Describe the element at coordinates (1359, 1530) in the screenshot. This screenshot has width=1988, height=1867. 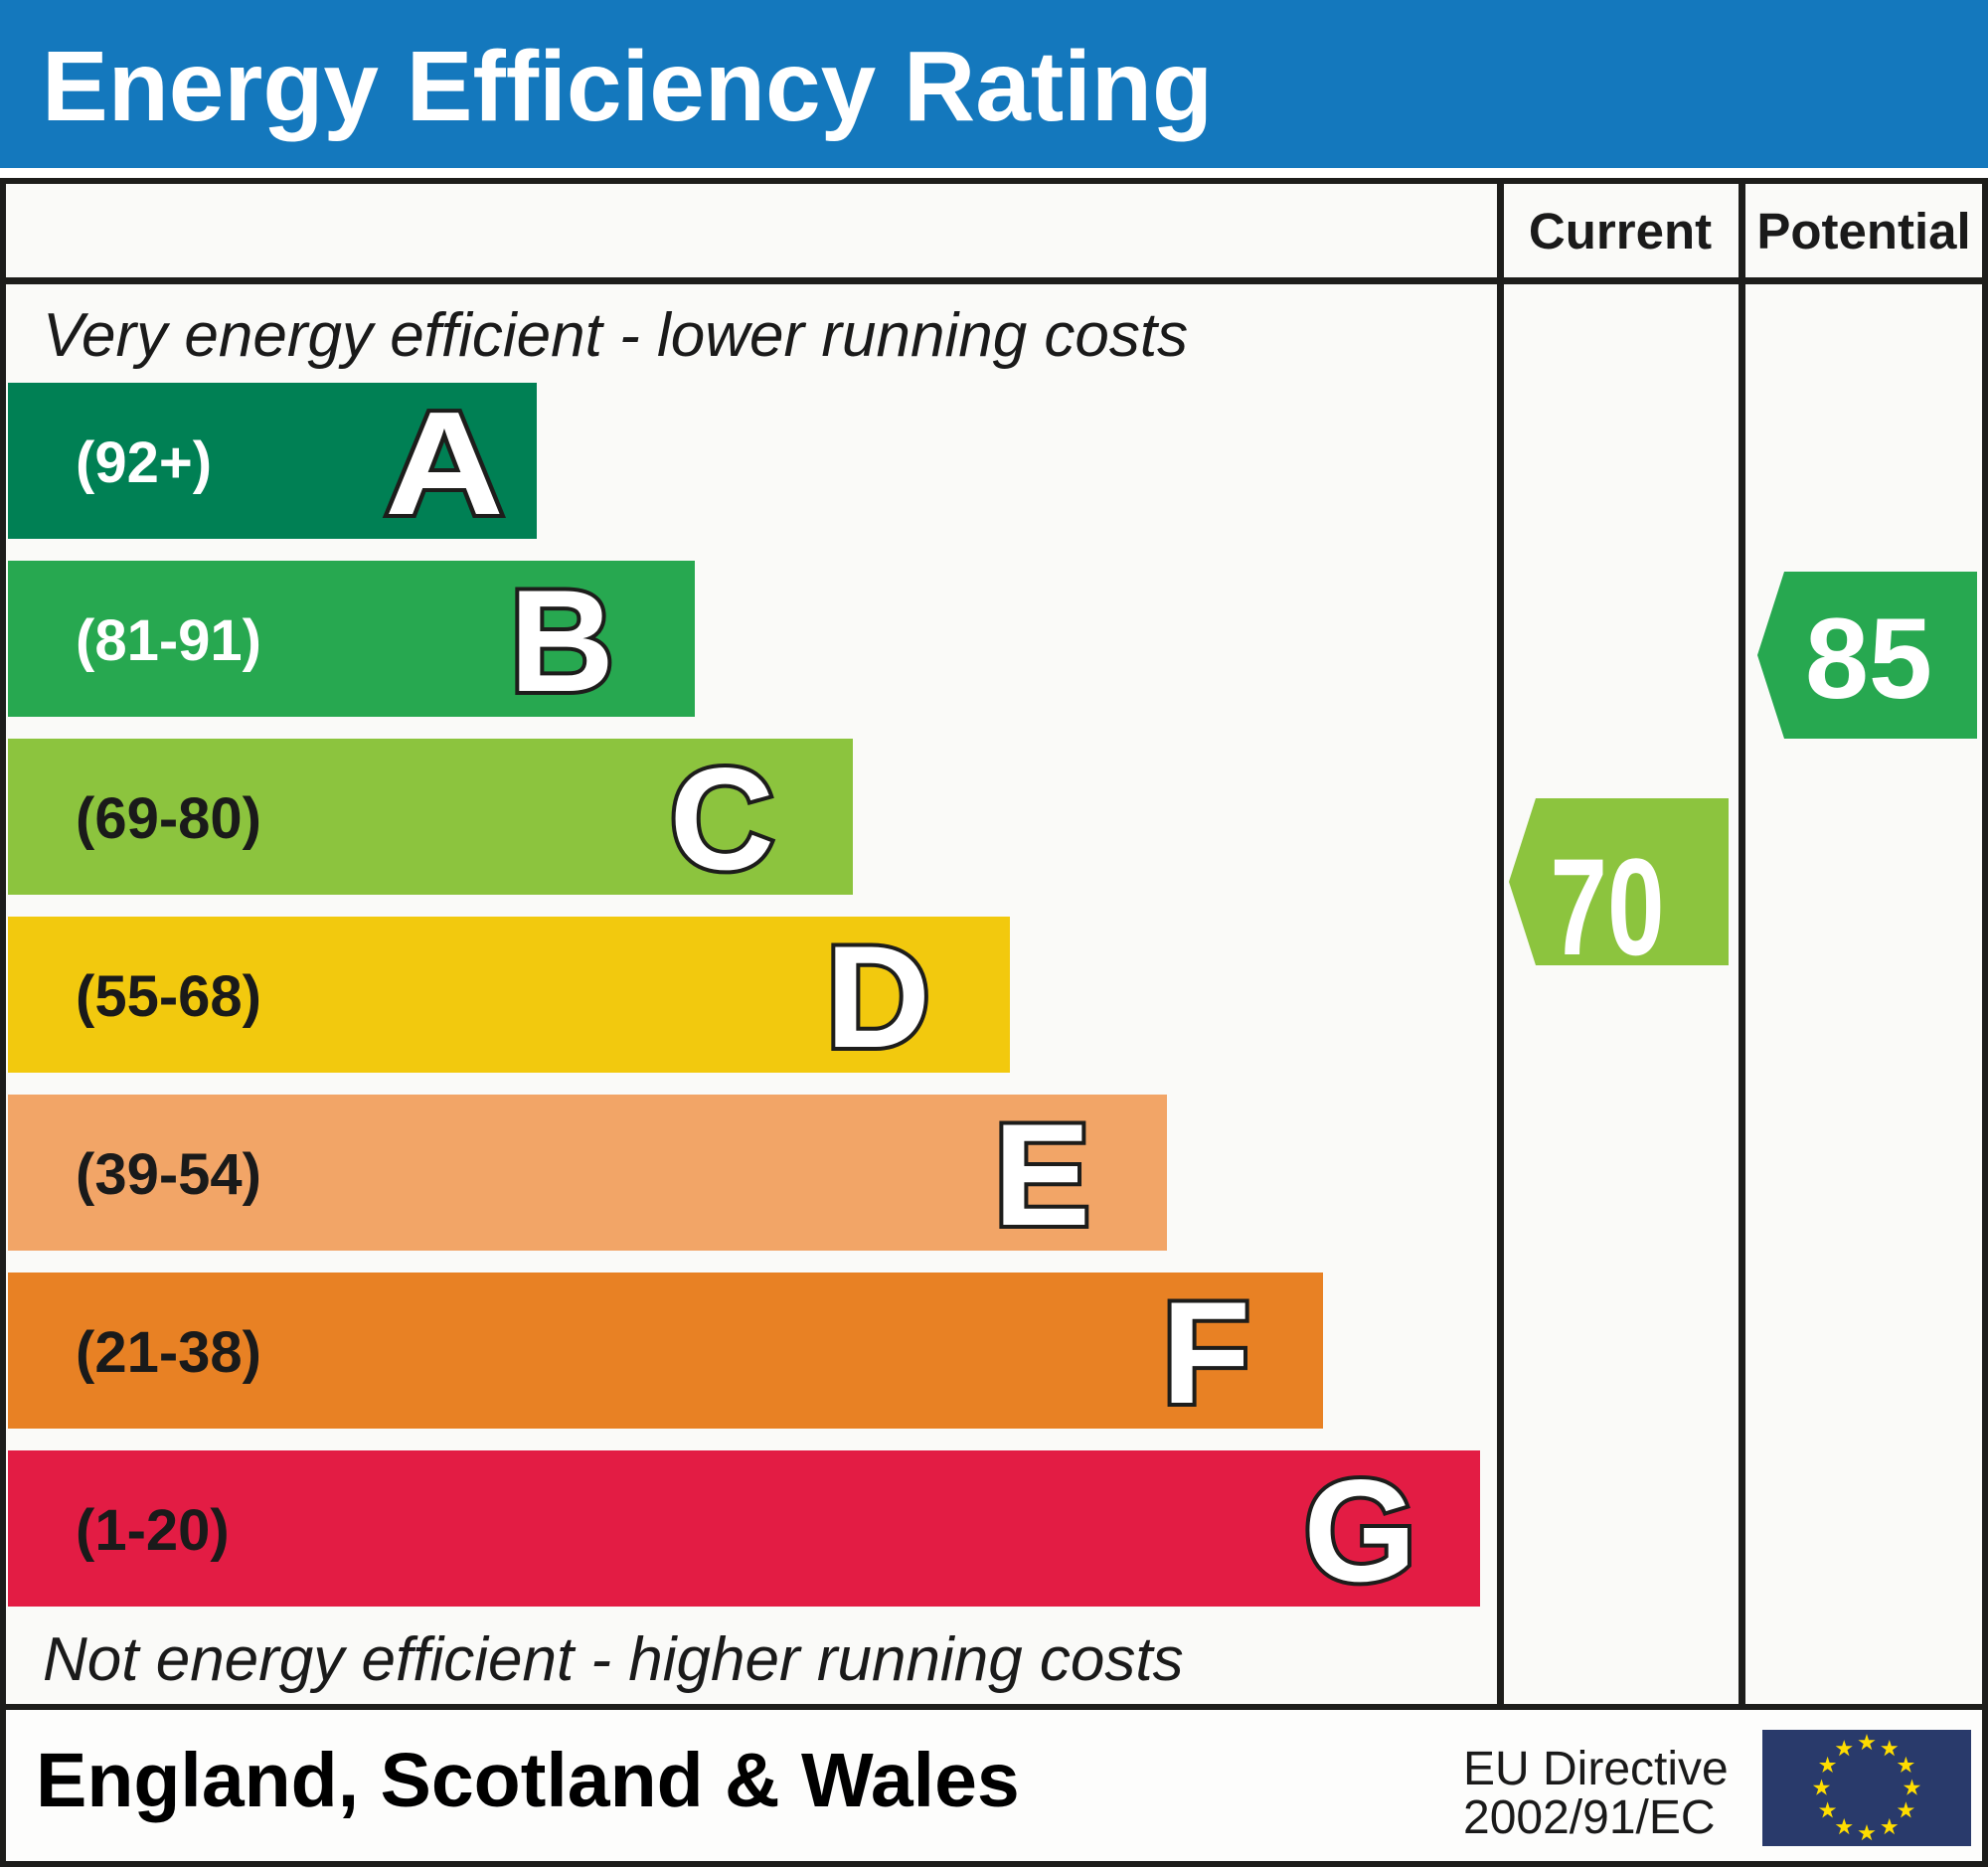
I see `svg-text: G` at that location.